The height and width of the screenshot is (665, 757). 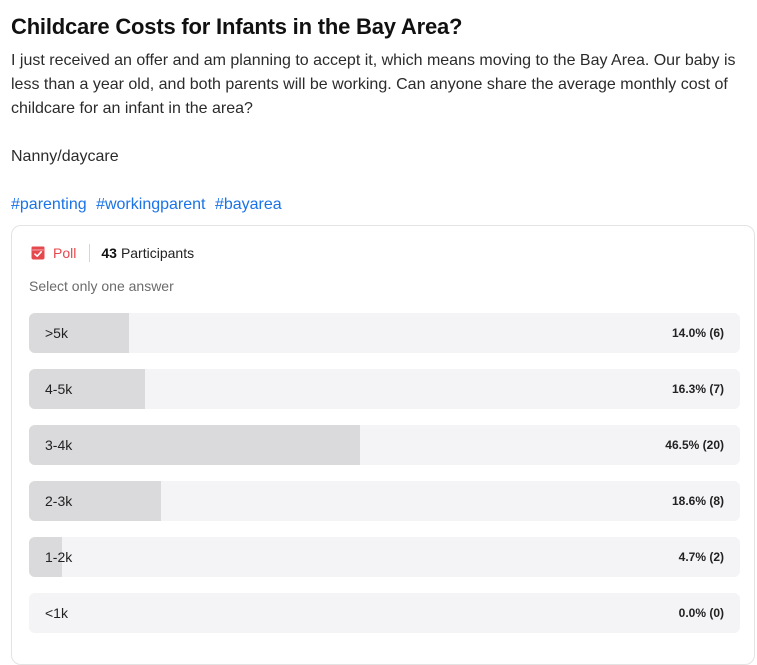 I want to click on poll-option-2-3k: 2-3k 18.6% (8), so click(x=384, y=501).